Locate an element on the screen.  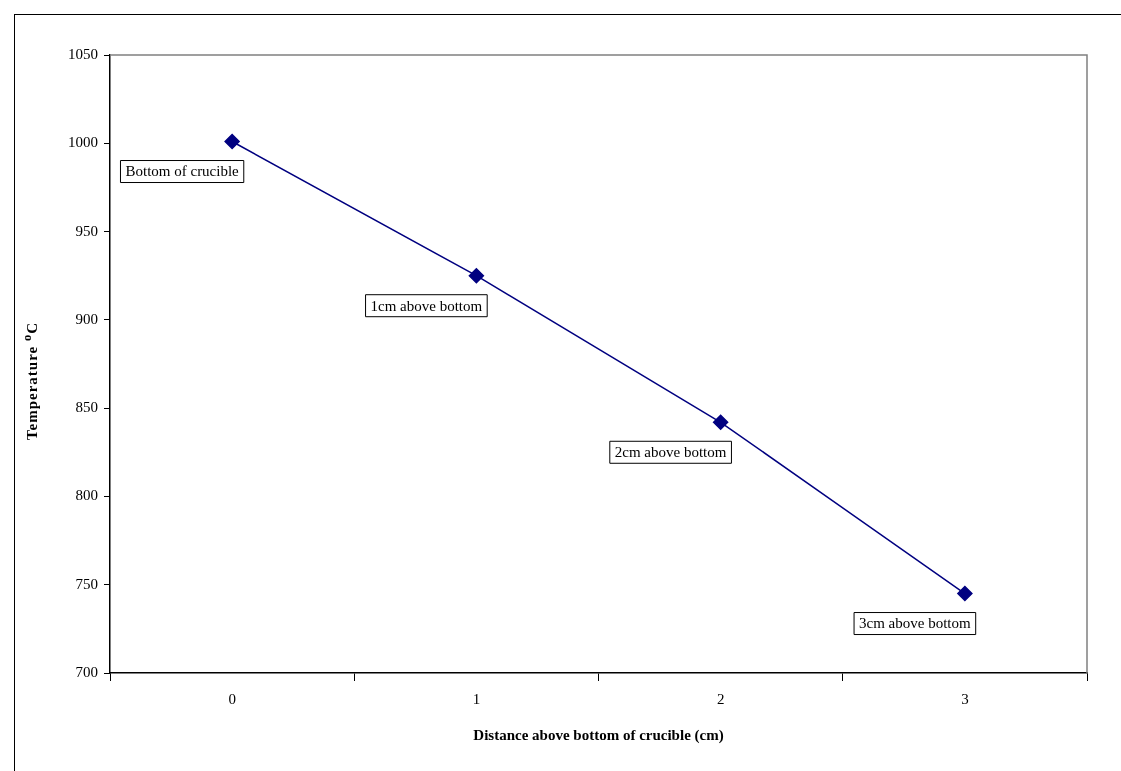
y-tick-label: 800 is located at coordinates (86, 495).